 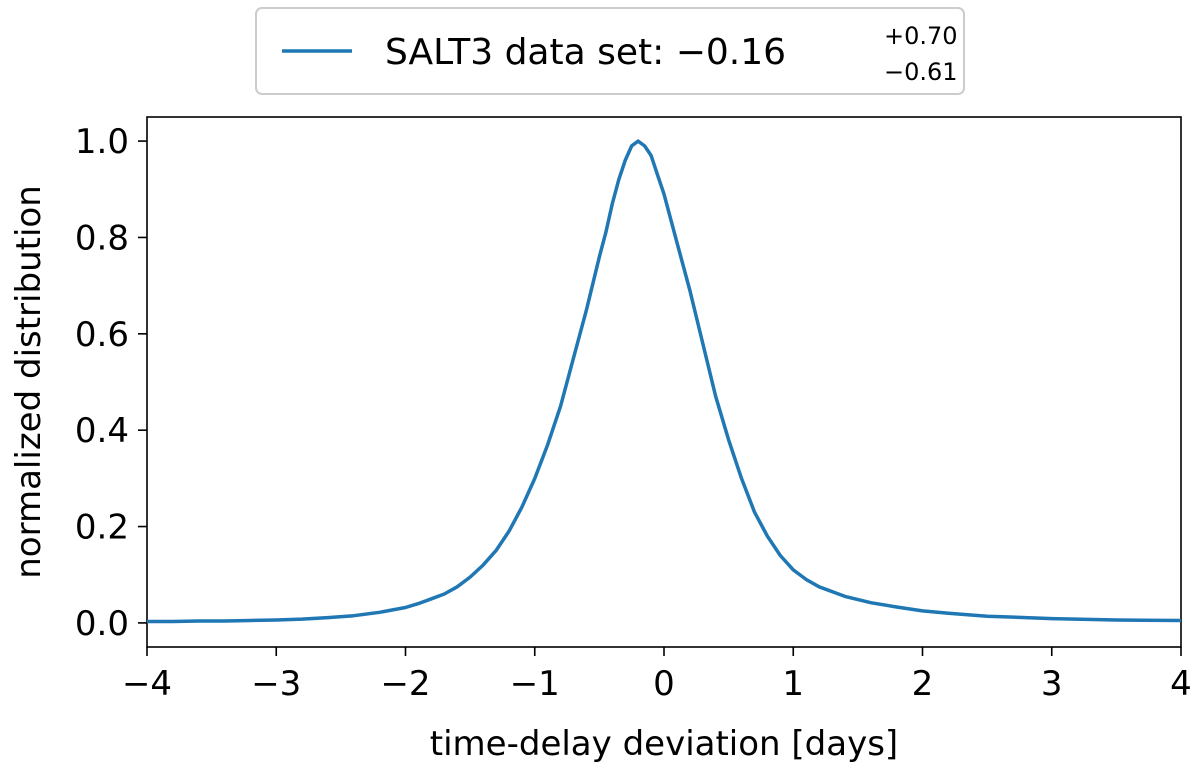 I want to click on x-axis-label: time-delay deviation [days], so click(x=664, y=744).